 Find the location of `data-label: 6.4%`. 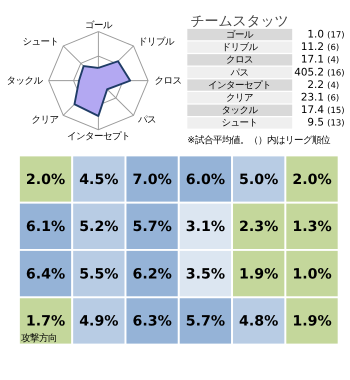

data-label: 6.4% is located at coordinates (46, 274).